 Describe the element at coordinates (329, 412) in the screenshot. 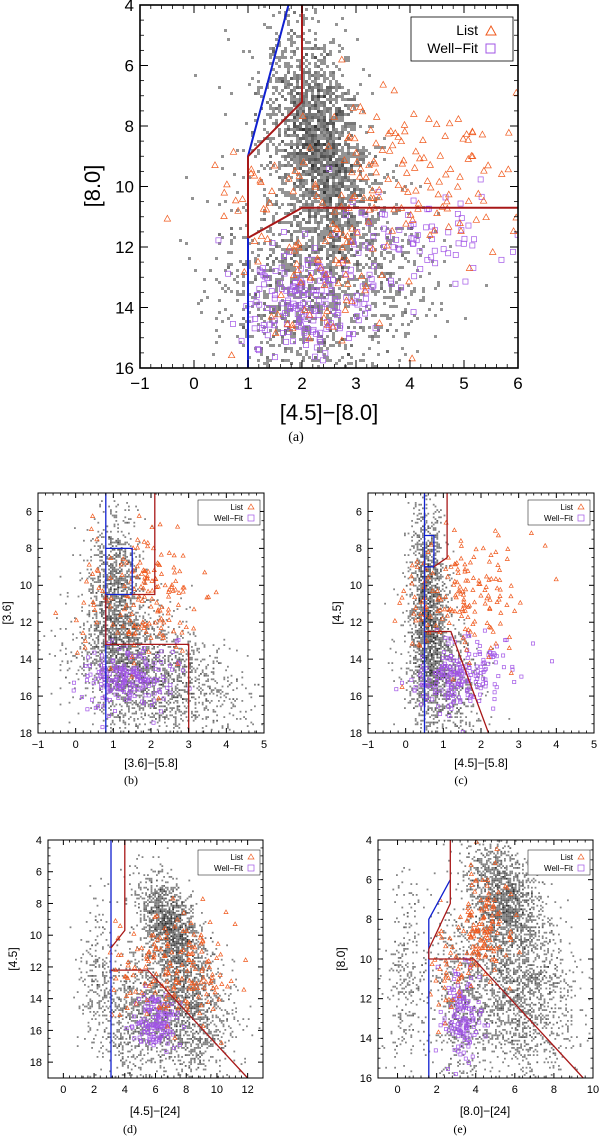

I see `x-axis-title-a: [4.5]−[8.0]` at that location.